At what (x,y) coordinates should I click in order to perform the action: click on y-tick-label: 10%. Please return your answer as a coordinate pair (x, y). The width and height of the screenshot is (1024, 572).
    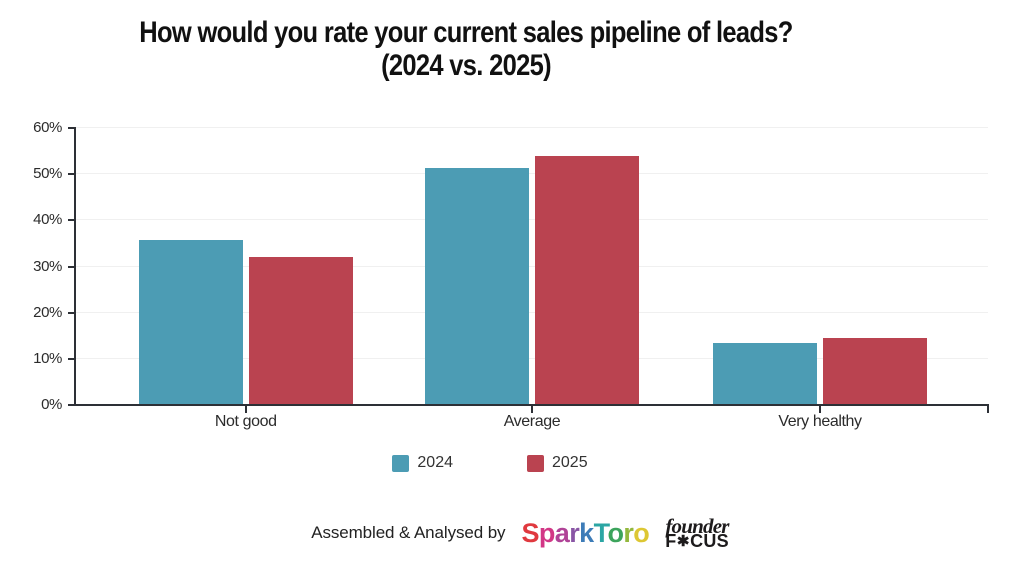
    Looking at the image, I should click on (47, 358).